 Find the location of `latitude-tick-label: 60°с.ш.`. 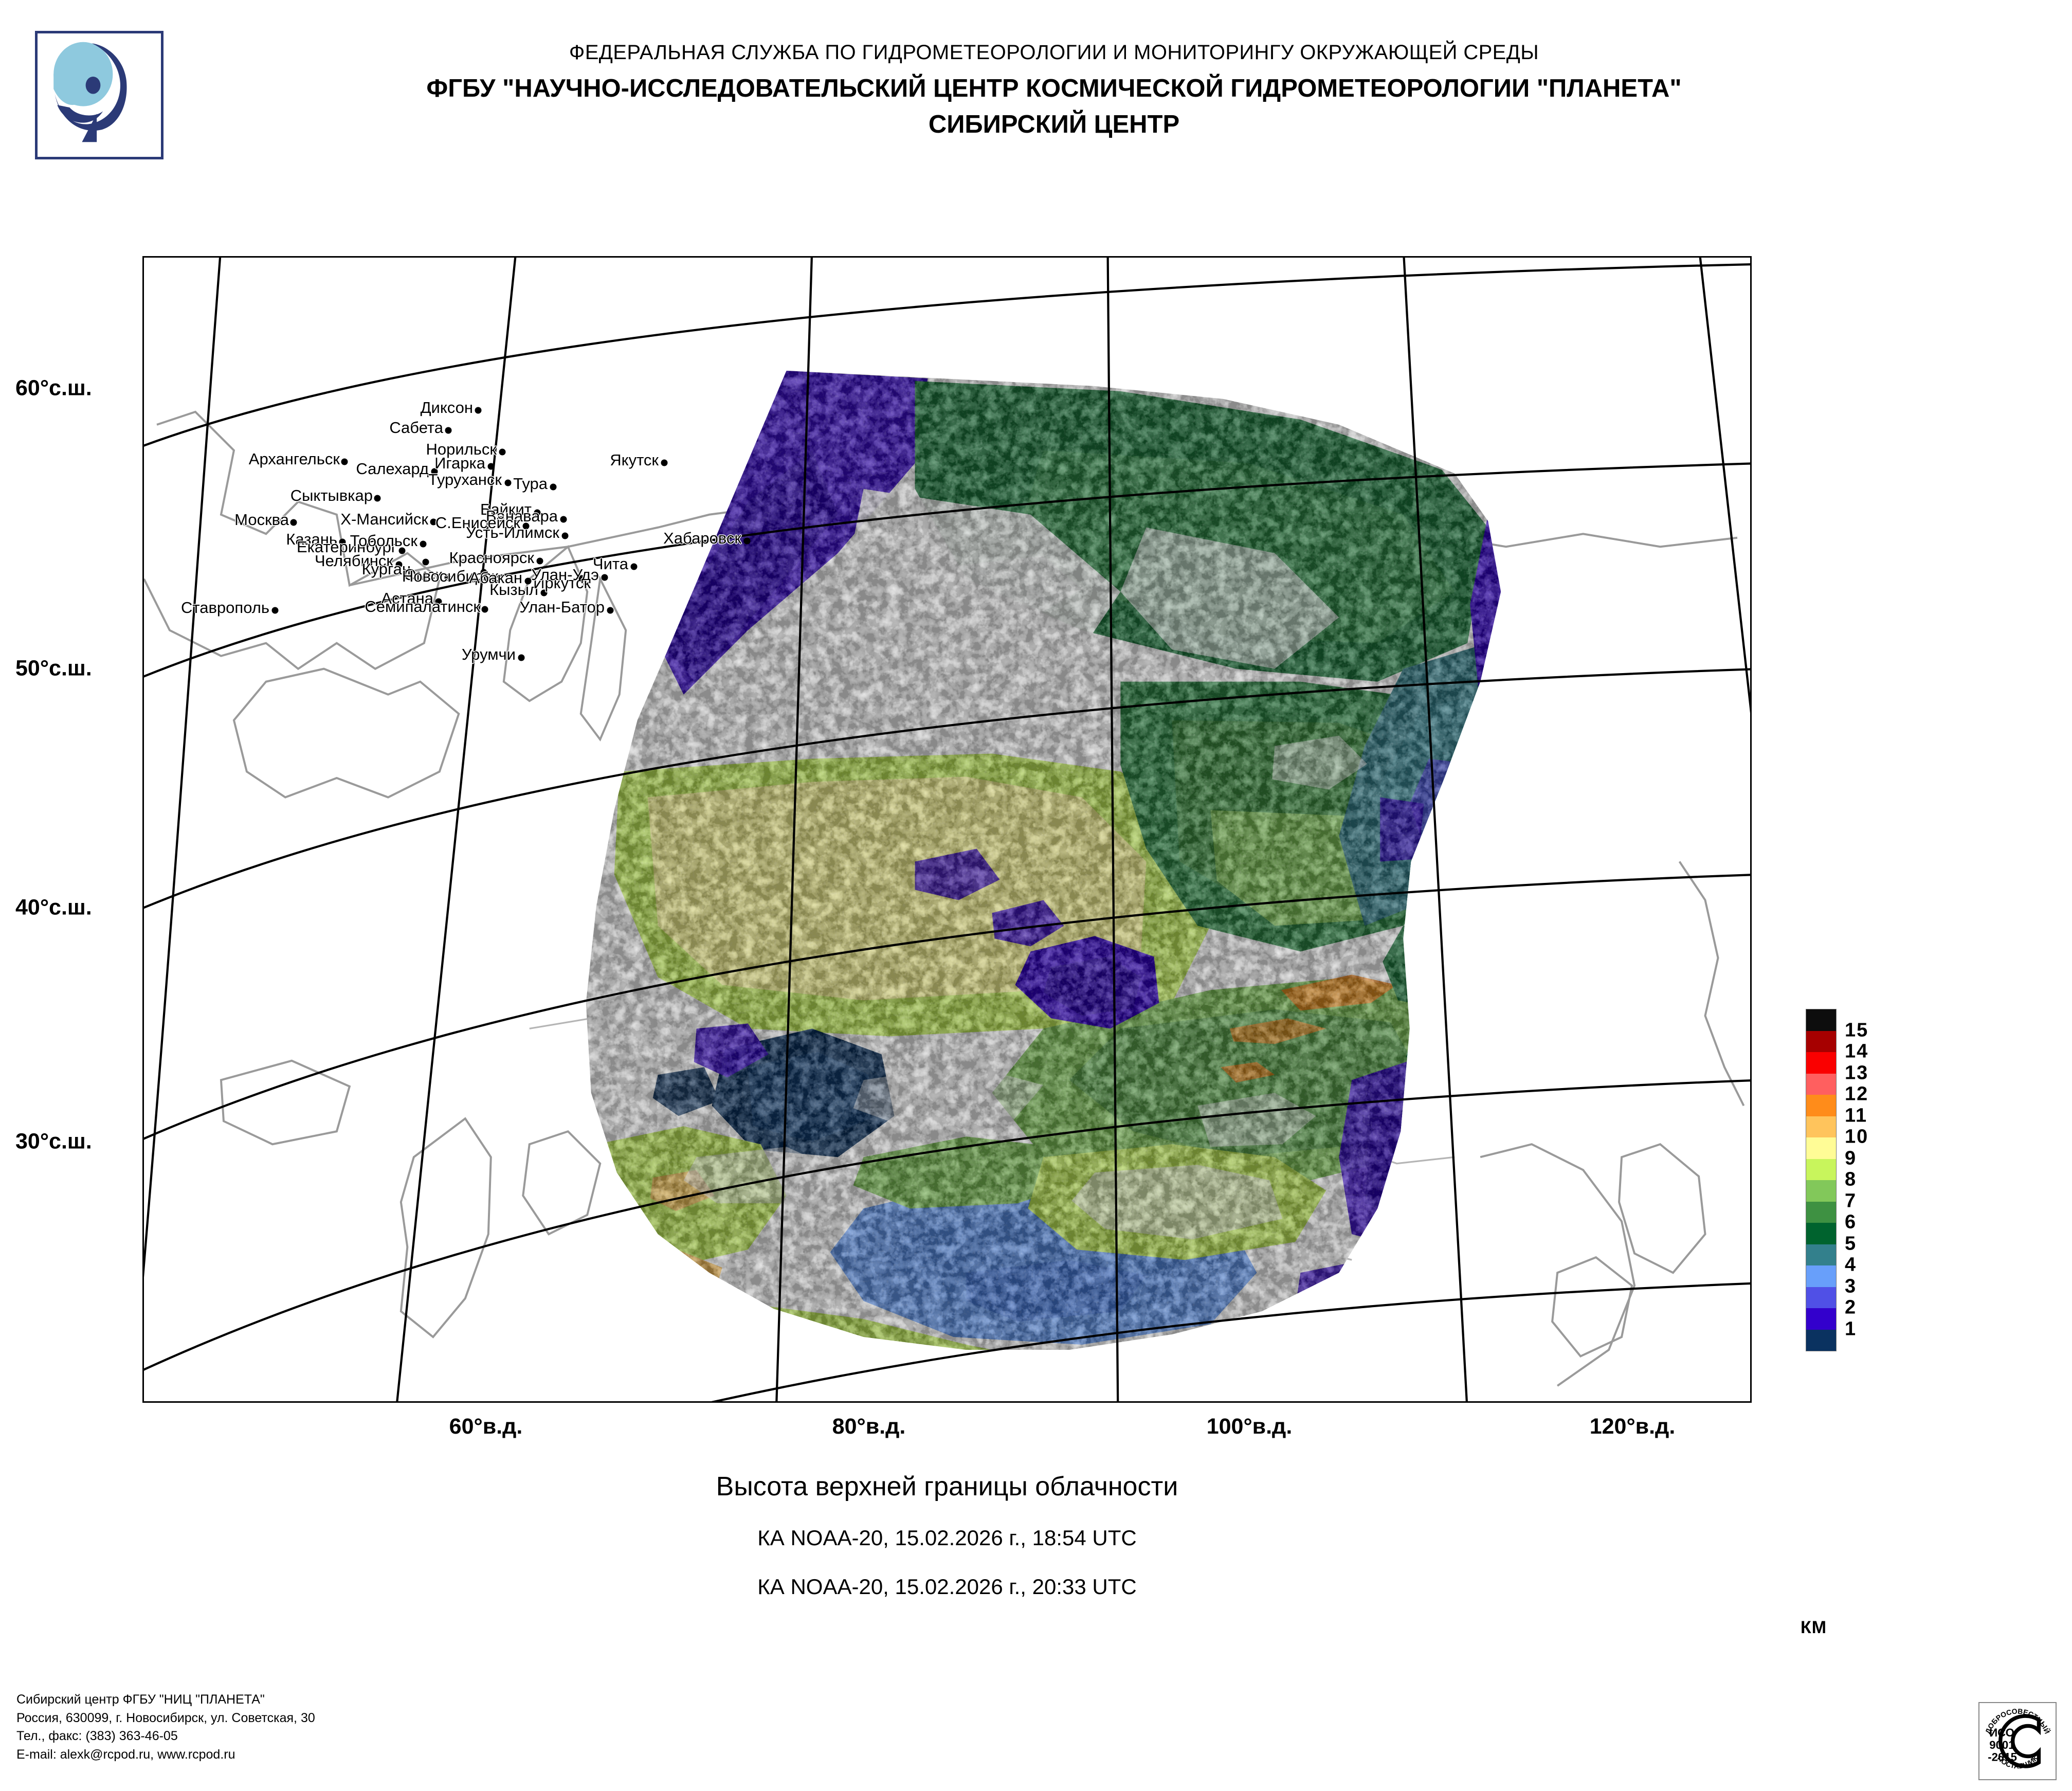

latitude-tick-label: 60°с.ш. is located at coordinates (53, 388).